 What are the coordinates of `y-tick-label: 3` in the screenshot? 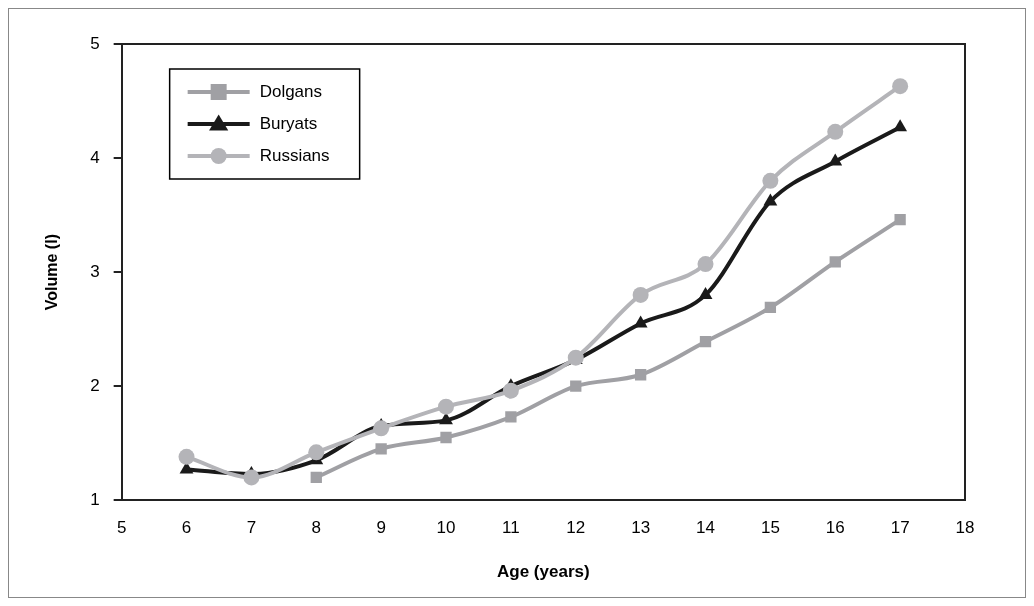 It's located at (95, 271).